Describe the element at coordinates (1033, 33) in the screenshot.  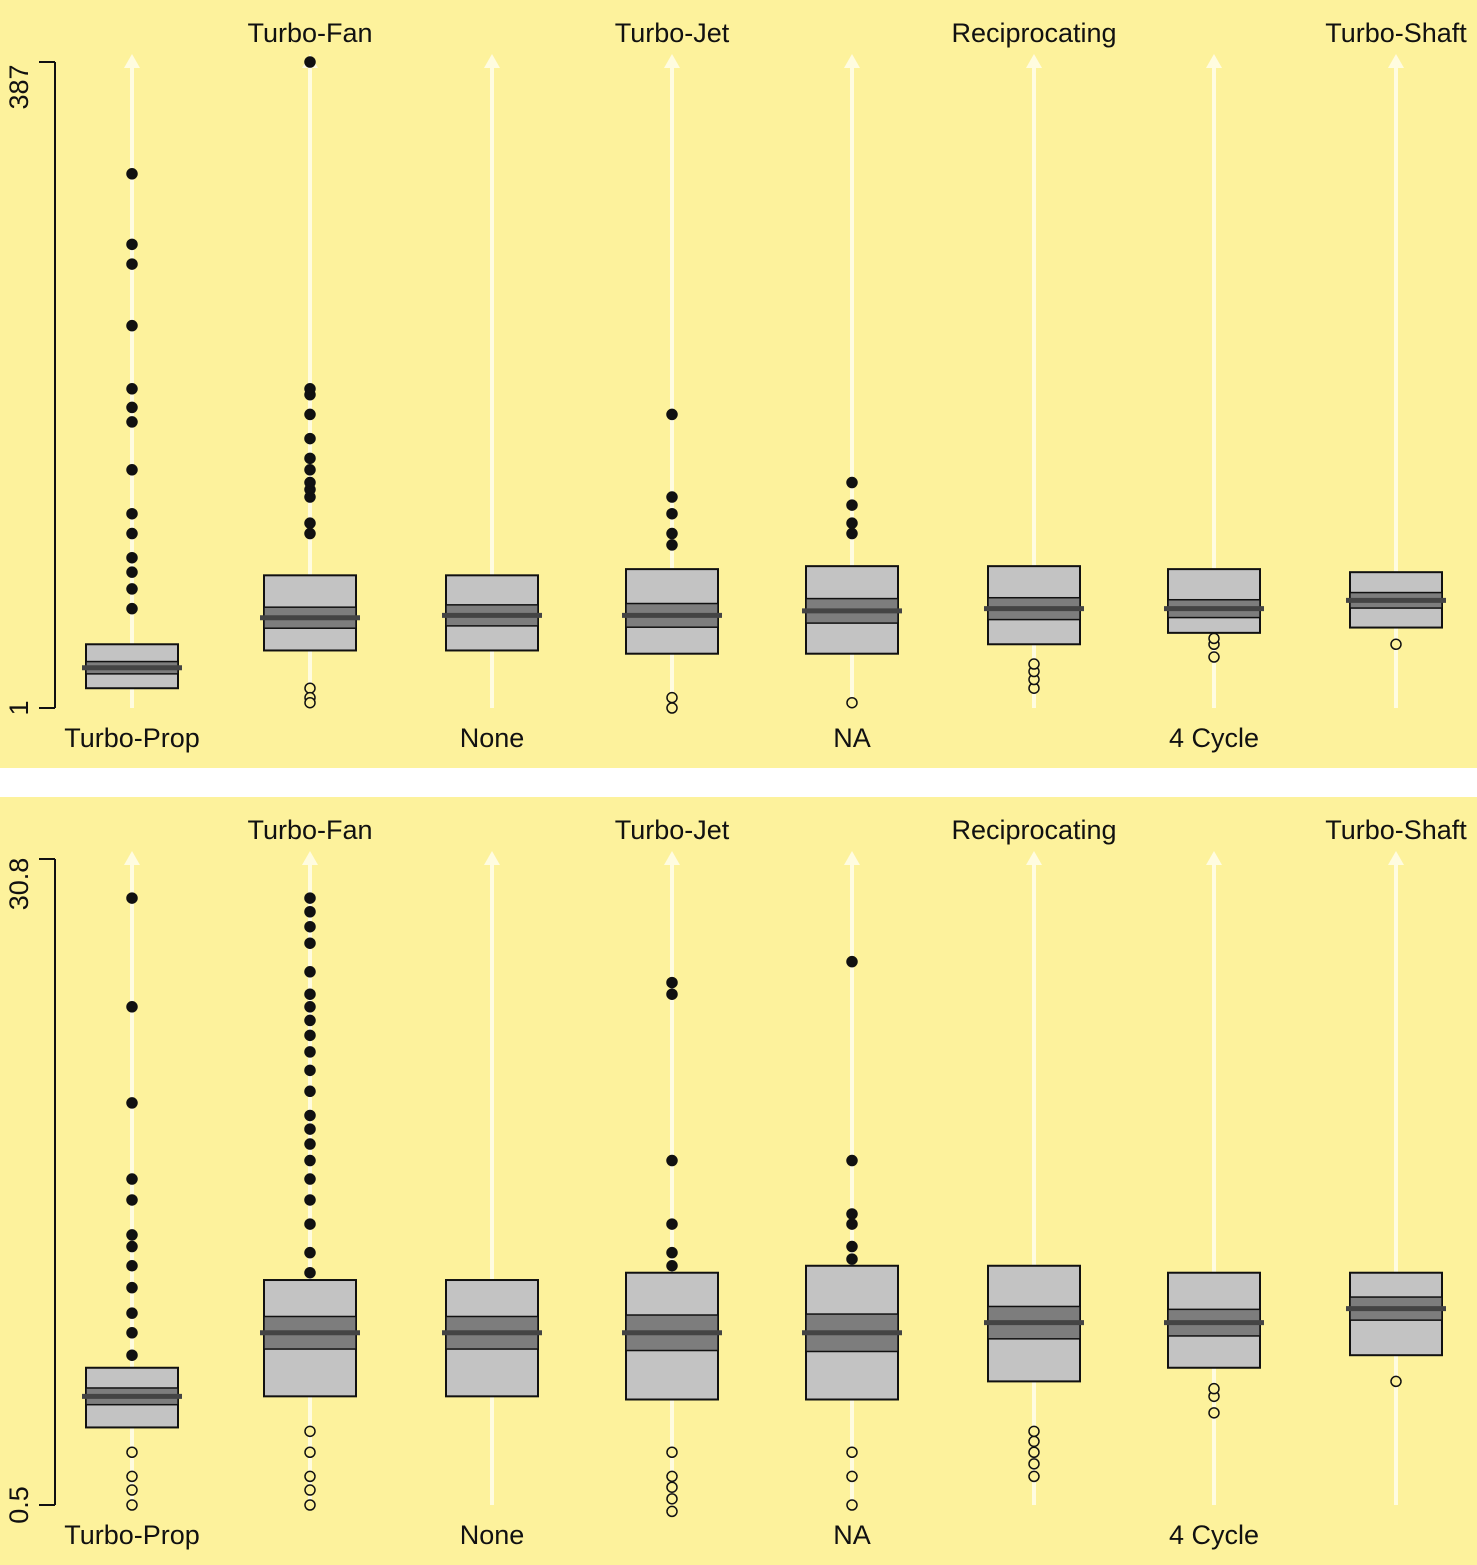
I see `category-label: Reciprocating` at that location.